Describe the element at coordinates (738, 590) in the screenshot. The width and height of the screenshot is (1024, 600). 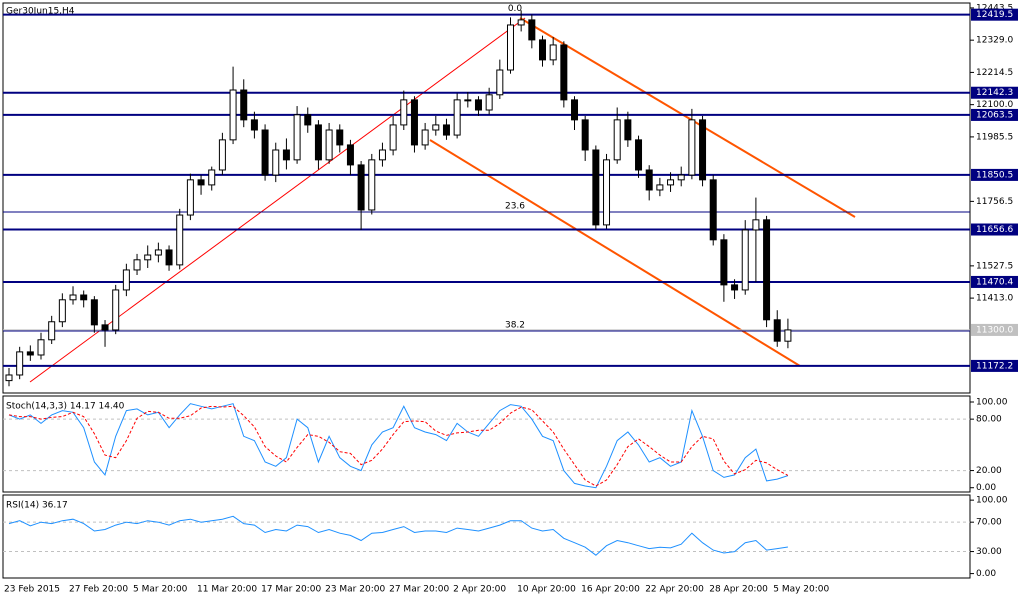
I see `x-tick-label: 28 Apr 20:00` at that location.